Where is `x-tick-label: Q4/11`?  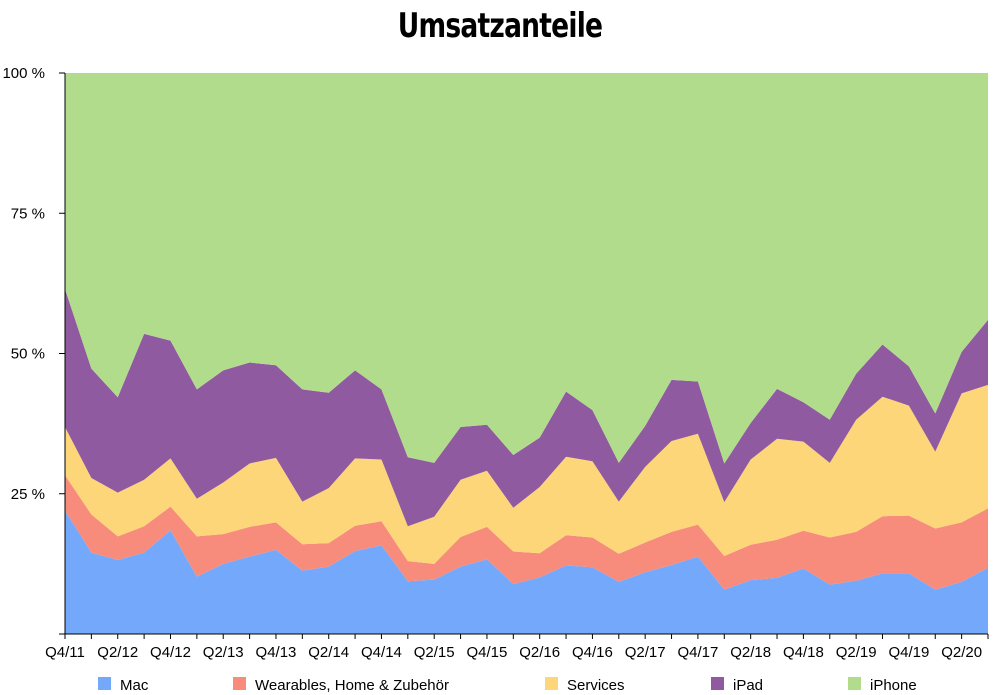
x-tick-label: Q4/11 is located at coordinates (65, 652).